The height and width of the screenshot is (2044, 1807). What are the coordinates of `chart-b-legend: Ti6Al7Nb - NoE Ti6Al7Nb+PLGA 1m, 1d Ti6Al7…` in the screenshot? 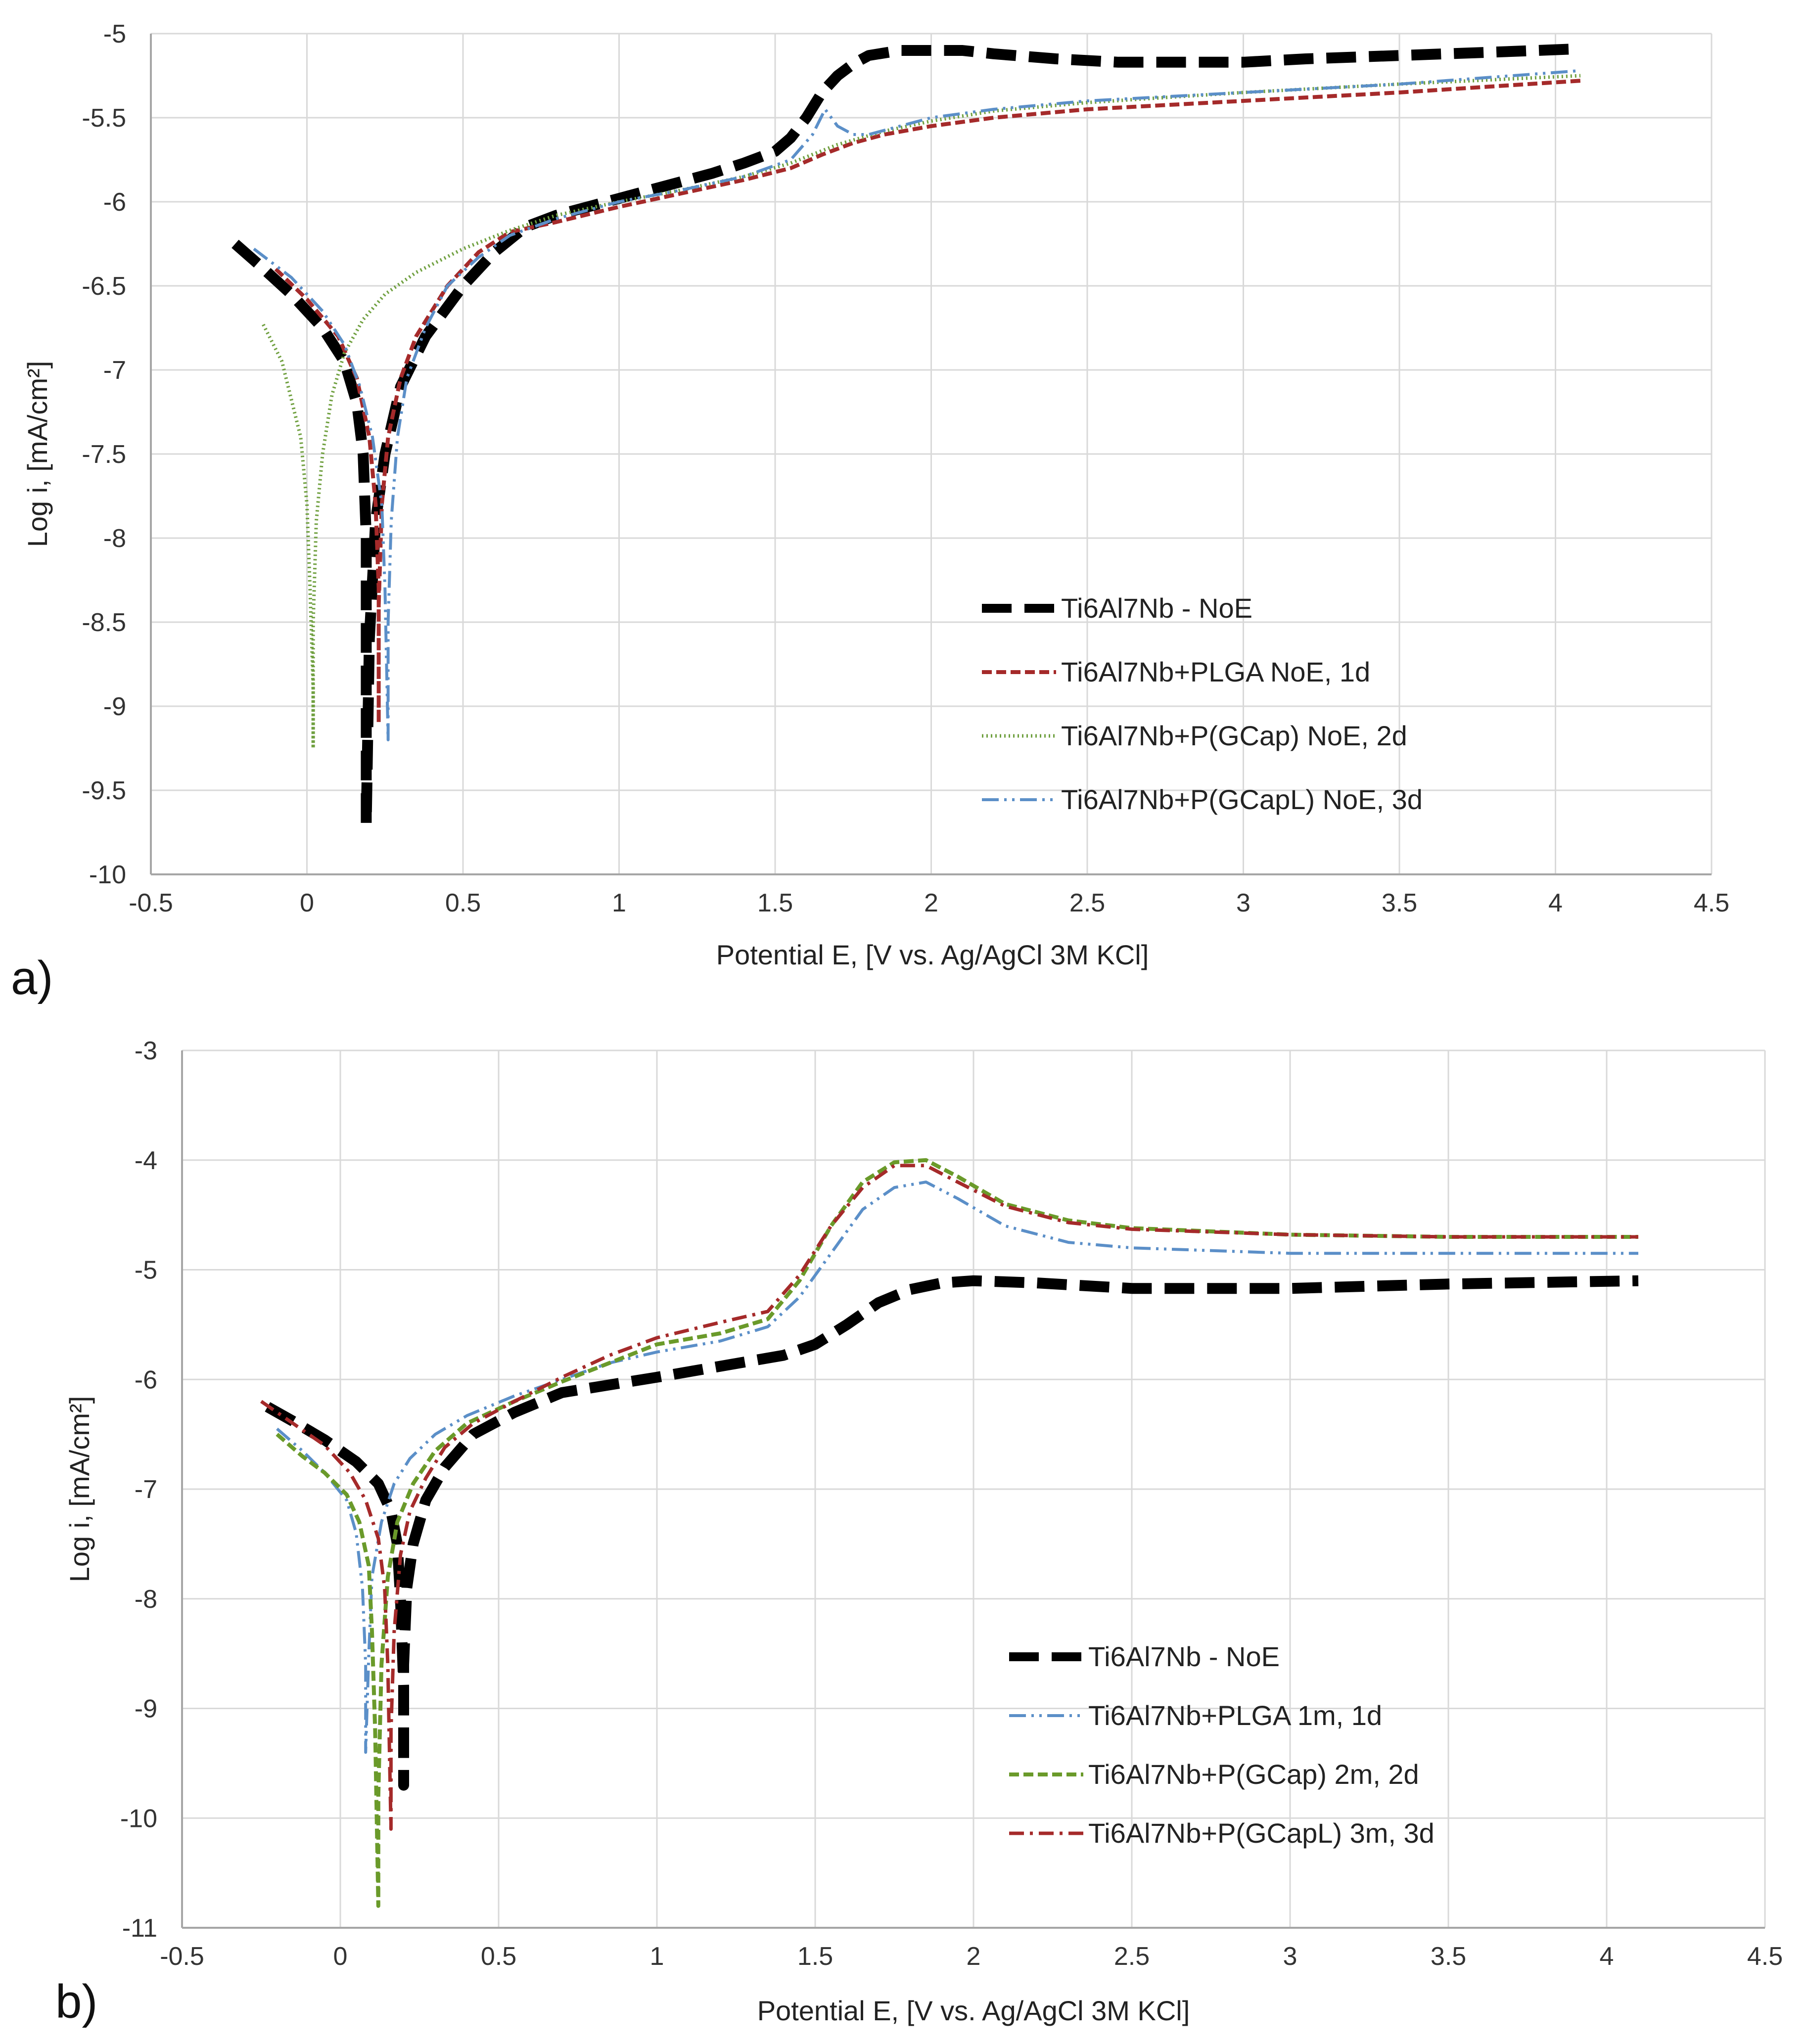 It's located at (1222, 1745).